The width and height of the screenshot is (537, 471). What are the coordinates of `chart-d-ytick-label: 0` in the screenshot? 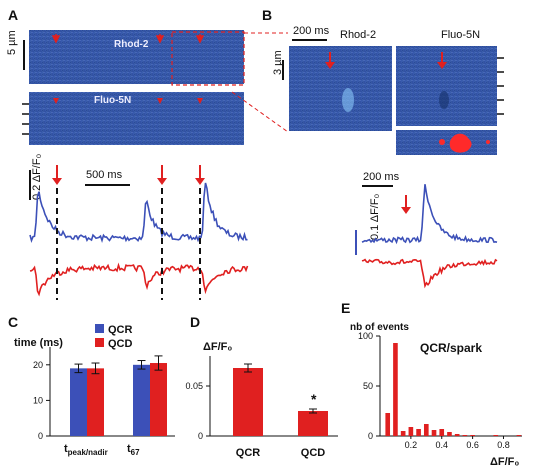 It's located at (200, 436).